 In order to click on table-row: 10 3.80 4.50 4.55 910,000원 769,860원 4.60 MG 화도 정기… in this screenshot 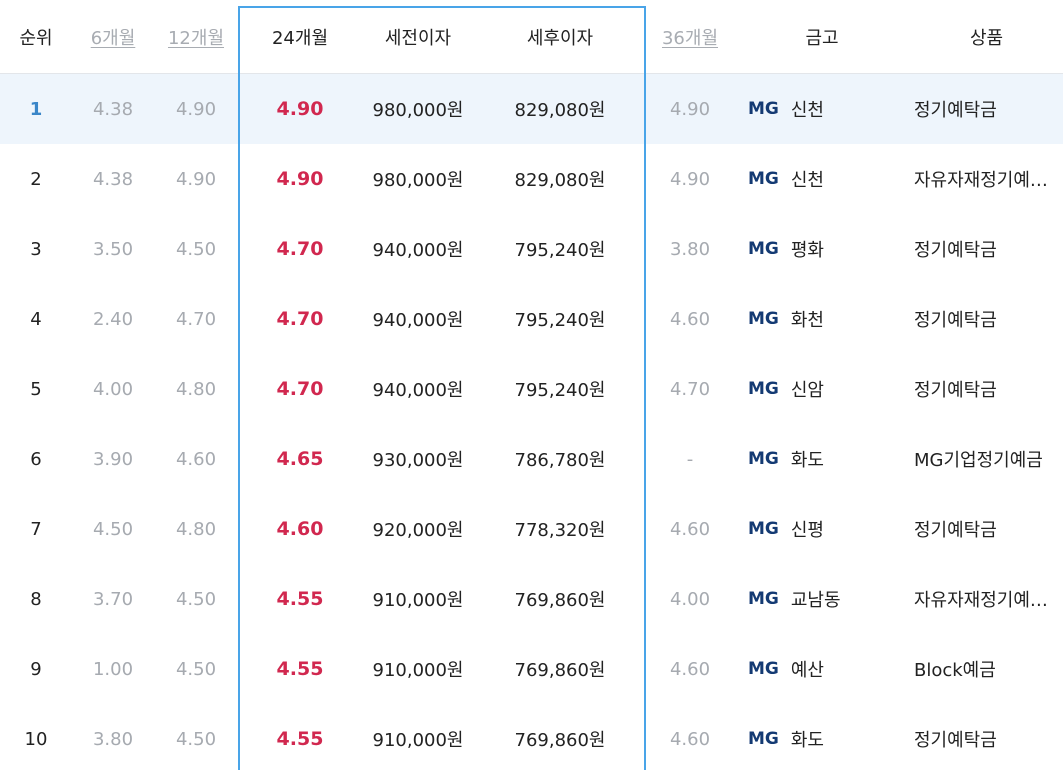, I will do `click(531, 739)`.